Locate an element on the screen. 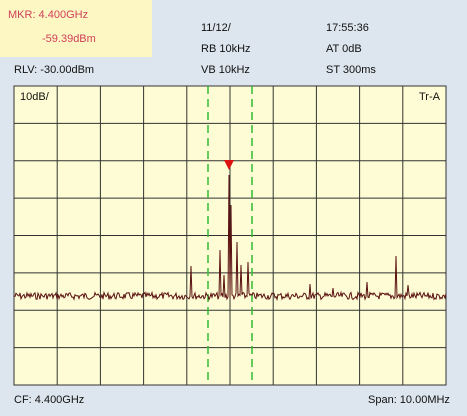  rbw: RB 10kHz is located at coordinates (226, 49).